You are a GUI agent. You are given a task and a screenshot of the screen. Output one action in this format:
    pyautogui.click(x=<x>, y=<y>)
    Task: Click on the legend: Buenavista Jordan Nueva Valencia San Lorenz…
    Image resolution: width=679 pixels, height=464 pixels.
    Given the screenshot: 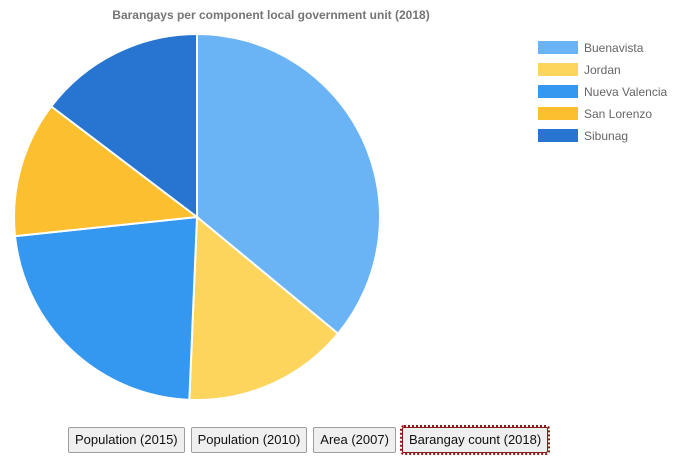 What is the action you would take?
    pyautogui.click(x=602, y=92)
    